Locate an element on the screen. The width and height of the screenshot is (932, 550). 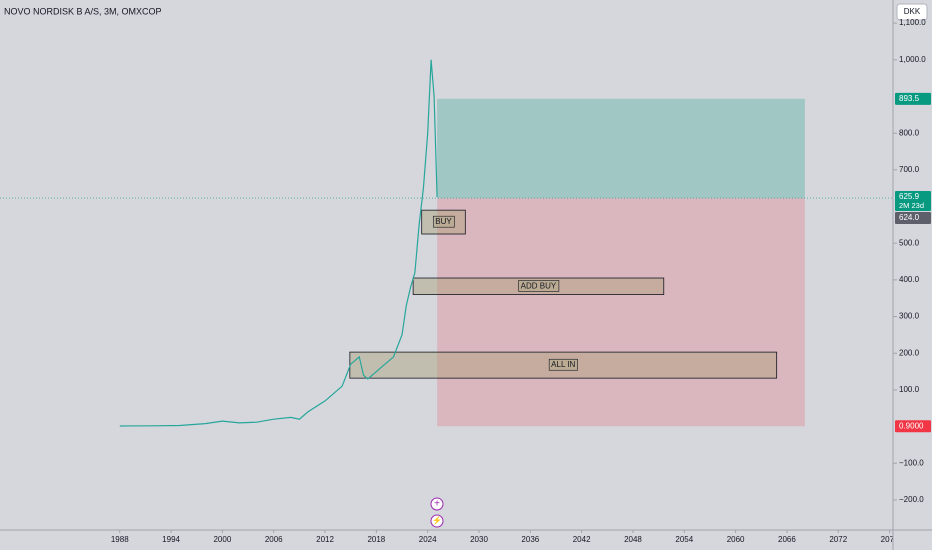
y-tick-label: 800.0 is located at coordinates (909, 132).